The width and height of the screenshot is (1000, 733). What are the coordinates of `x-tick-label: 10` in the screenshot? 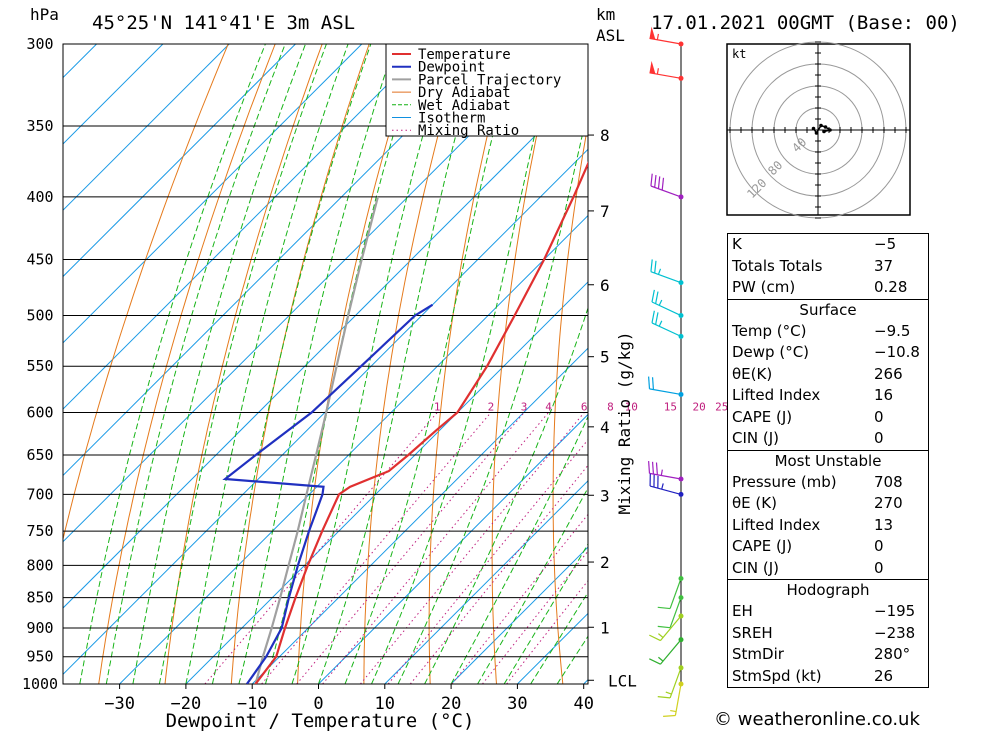 It's located at (385, 704).